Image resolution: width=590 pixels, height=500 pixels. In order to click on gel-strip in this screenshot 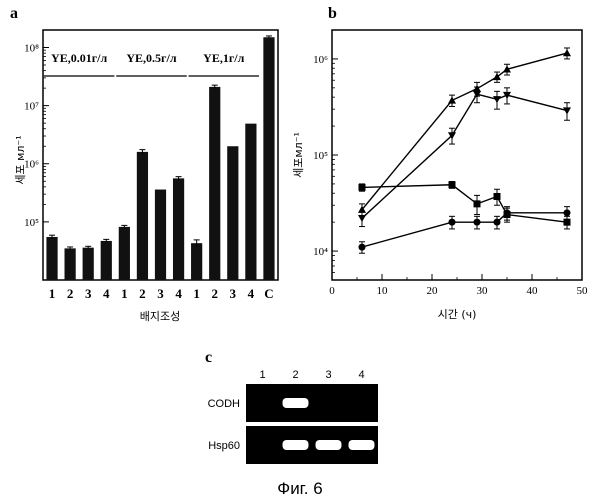, I will do `click(312, 403)`.